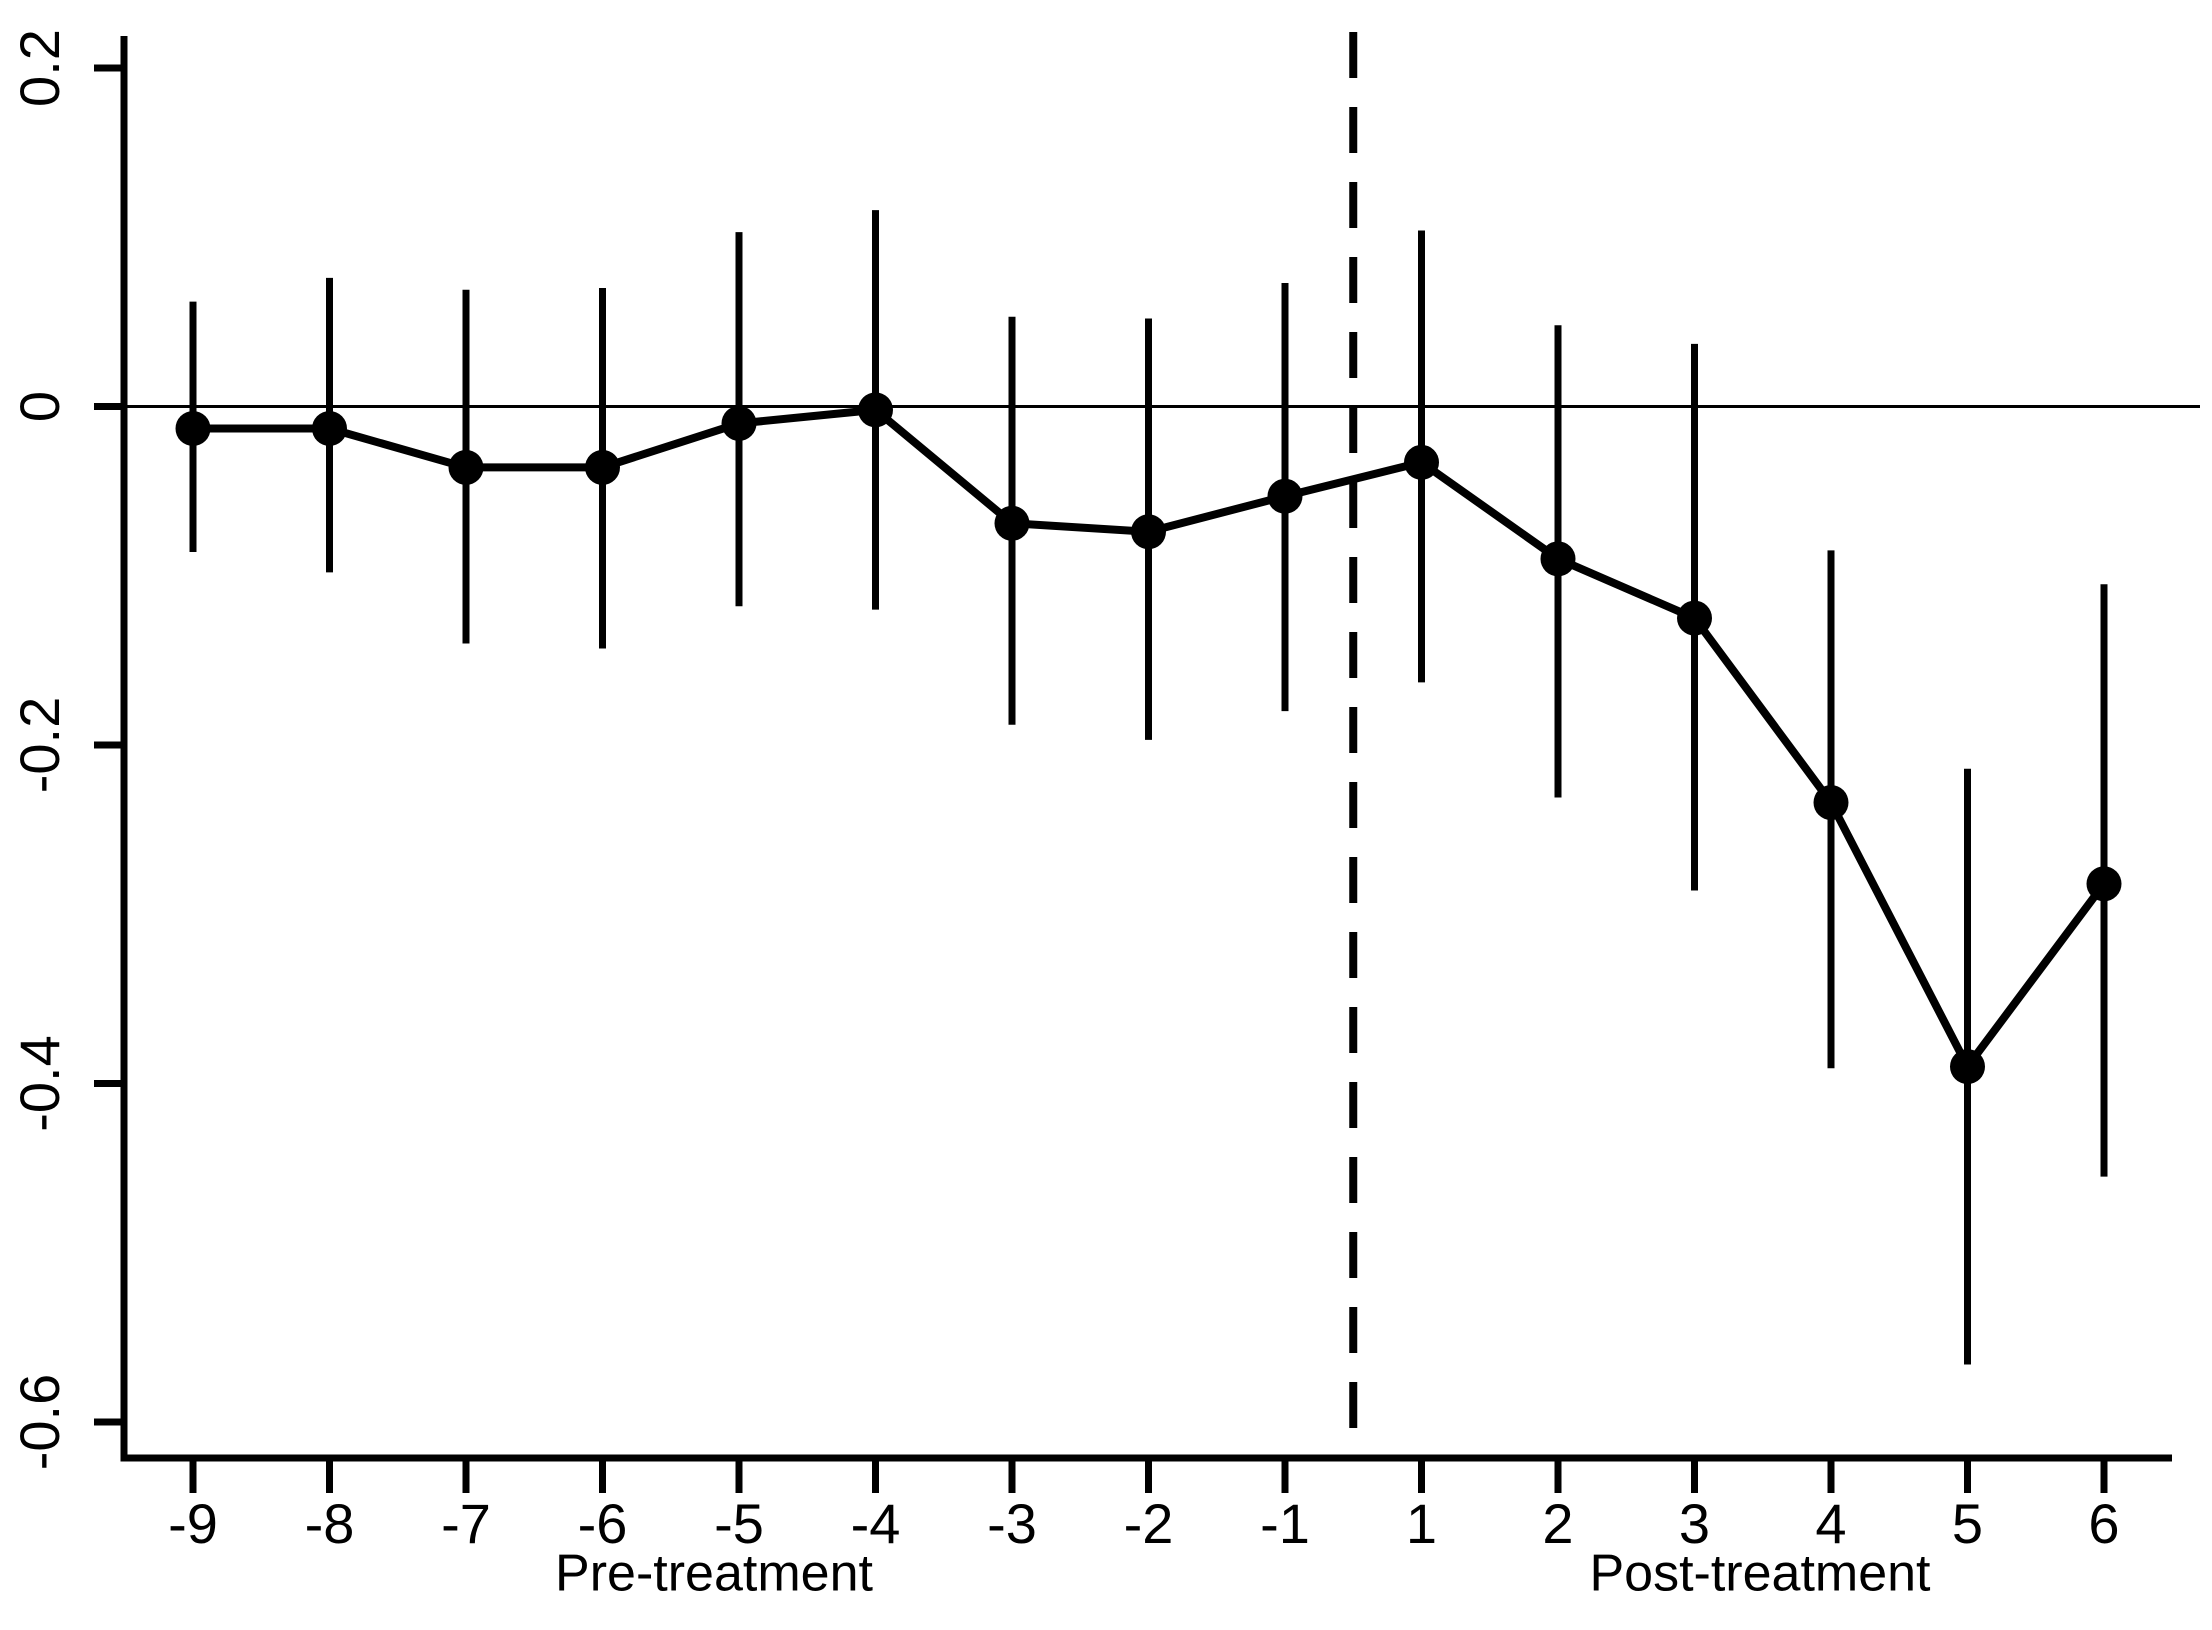 The image size is (2212, 1630). Describe the element at coordinates (876, 1523) in the screenshot. I see `x-tick-label: -4` at that location.